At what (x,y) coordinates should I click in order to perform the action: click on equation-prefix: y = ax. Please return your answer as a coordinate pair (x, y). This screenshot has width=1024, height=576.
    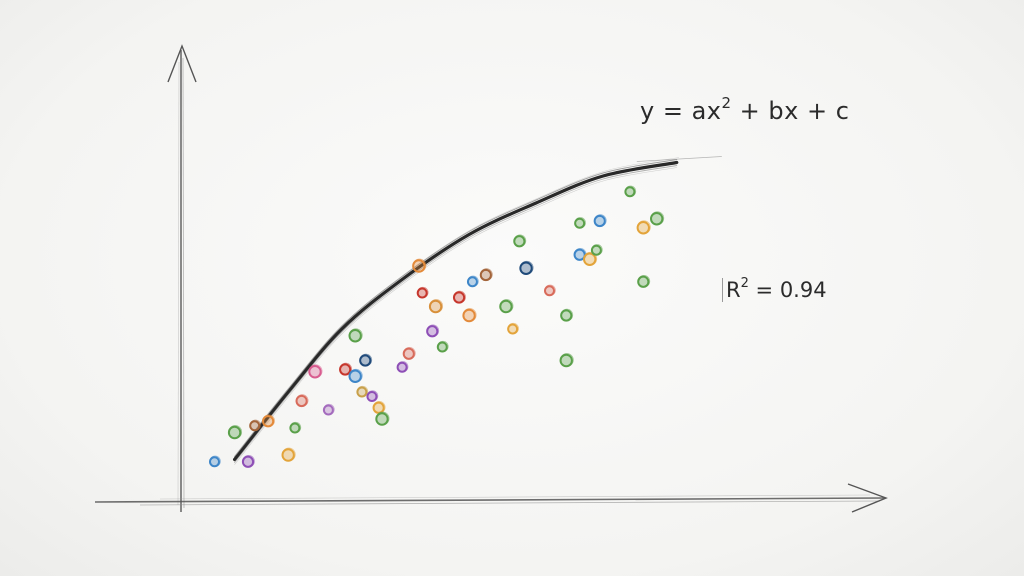
    Looking at the image, I should click on (681, 111).